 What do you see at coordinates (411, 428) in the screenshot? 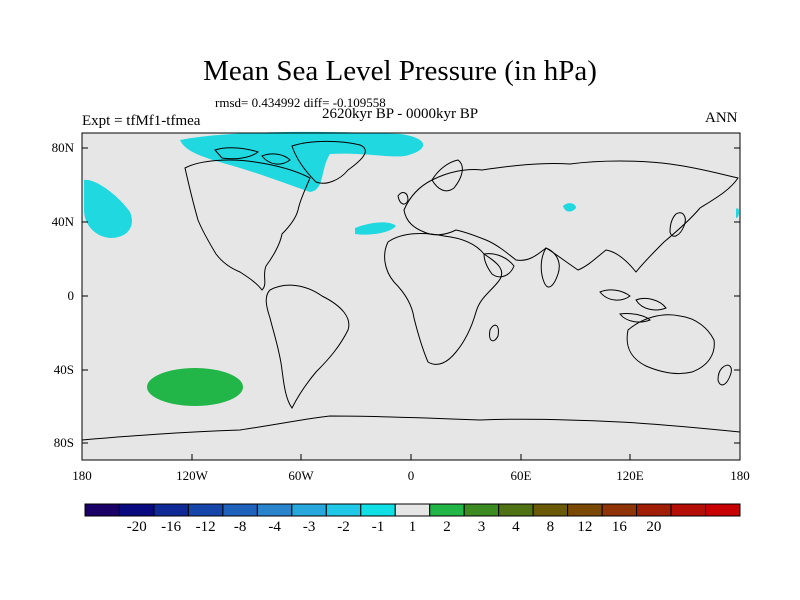
I see `coastline-antarctica` at bounding box center [411, 428].